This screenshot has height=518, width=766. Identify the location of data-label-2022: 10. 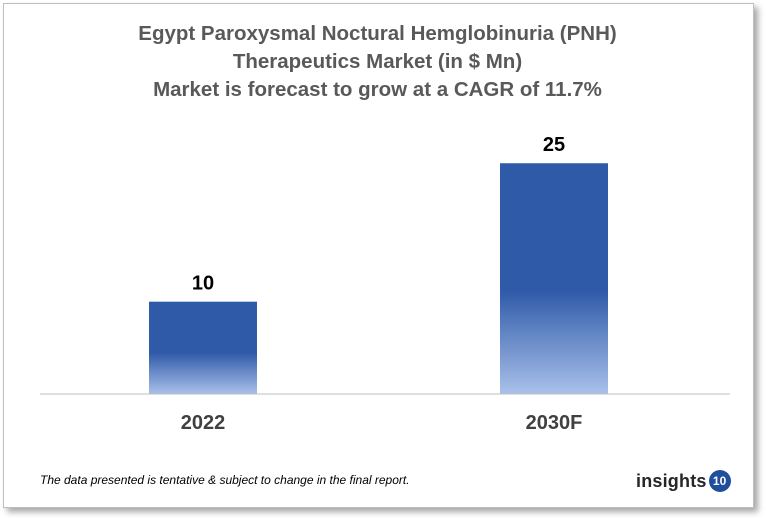
(203, 284).